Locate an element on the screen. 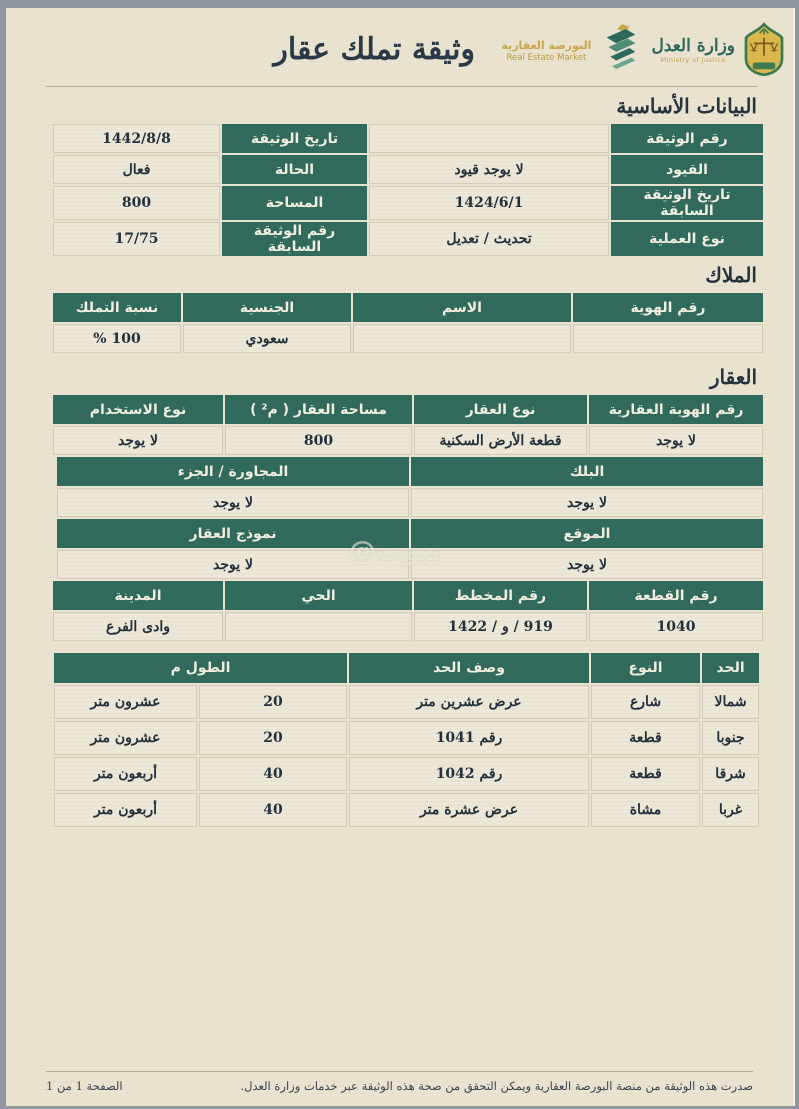  column-header: الاسم is located at coordinates (462, 307).